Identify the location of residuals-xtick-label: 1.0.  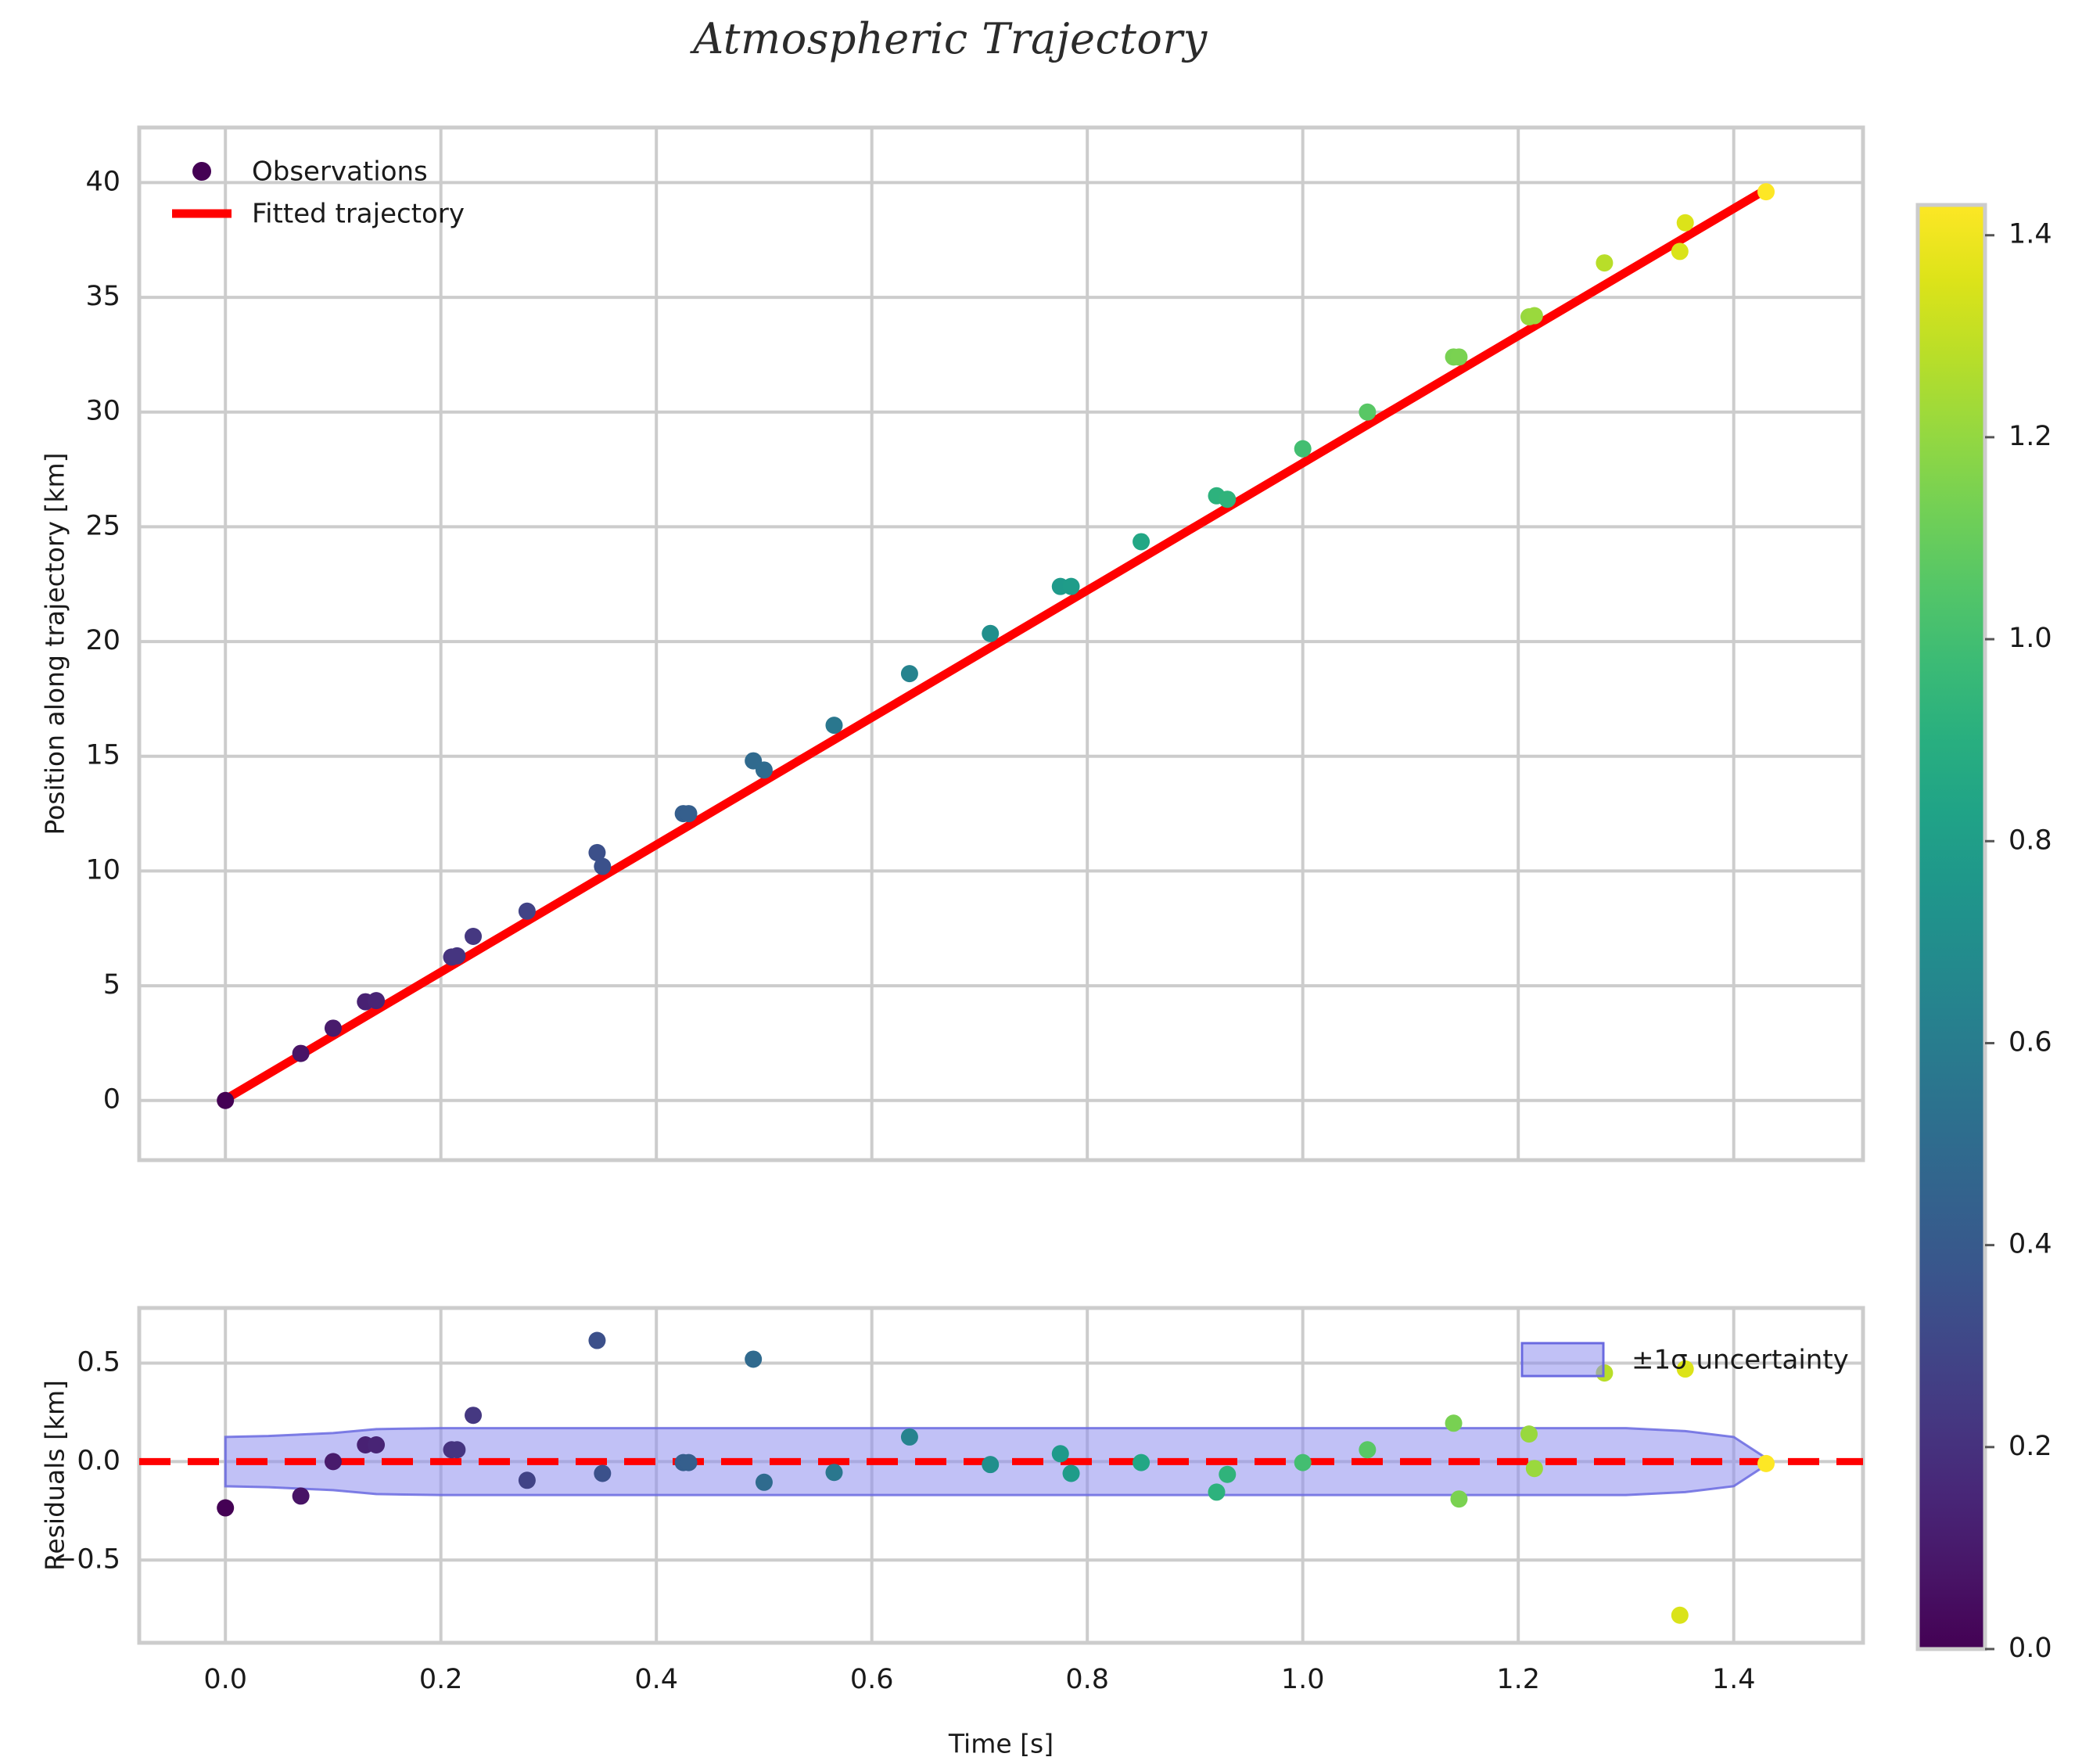
(1303, 1679).